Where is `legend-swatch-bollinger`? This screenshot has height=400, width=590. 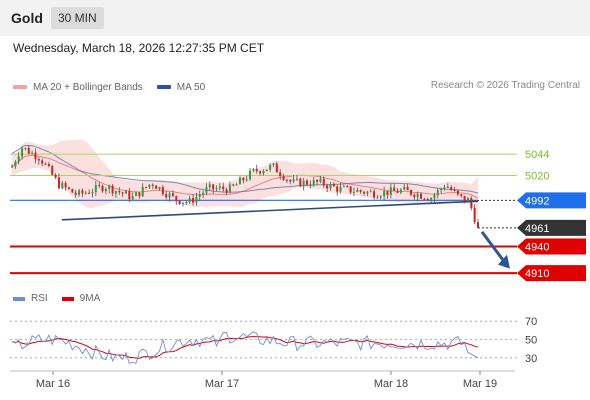 legend-swatch-bollinger is located at coordinates (20, 87).